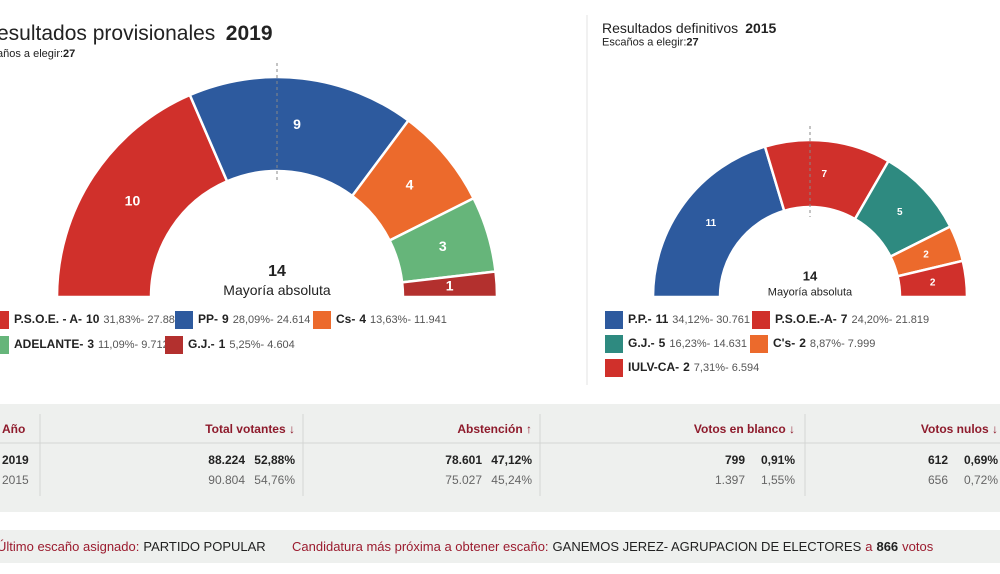 Image resolution: width=1000 pixels, height=574 pixels. I want to click on seat-label: 1, so click(450, 286).